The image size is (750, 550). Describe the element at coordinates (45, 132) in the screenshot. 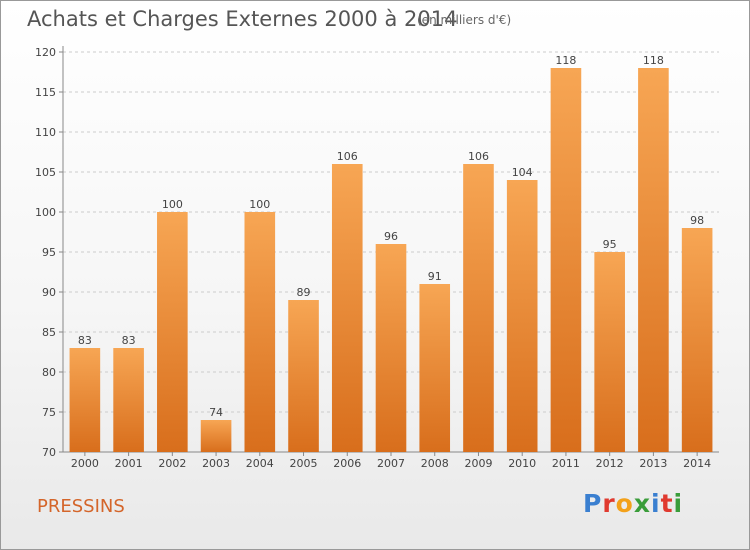

I see `y-tick-label: 110` at that location.